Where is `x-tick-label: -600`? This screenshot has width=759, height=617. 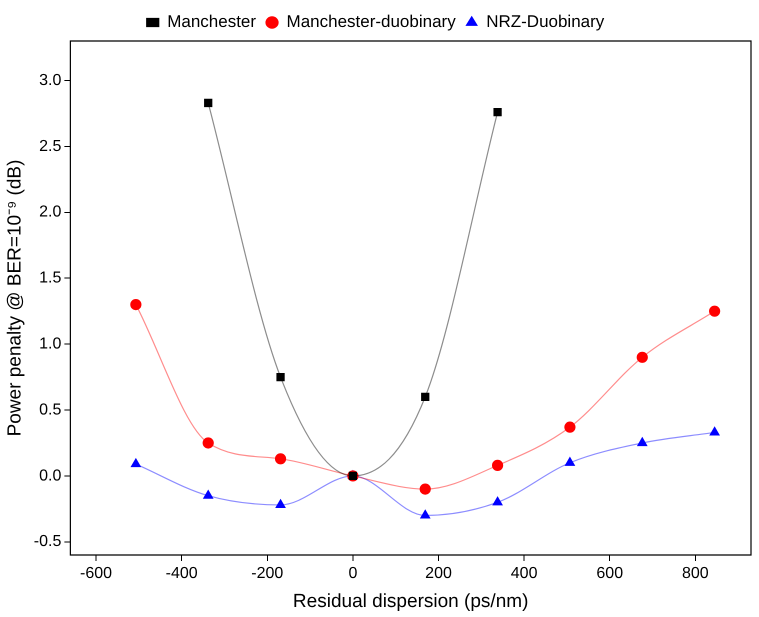
x-tick-label: -600 is located at coordinates (96, 573).